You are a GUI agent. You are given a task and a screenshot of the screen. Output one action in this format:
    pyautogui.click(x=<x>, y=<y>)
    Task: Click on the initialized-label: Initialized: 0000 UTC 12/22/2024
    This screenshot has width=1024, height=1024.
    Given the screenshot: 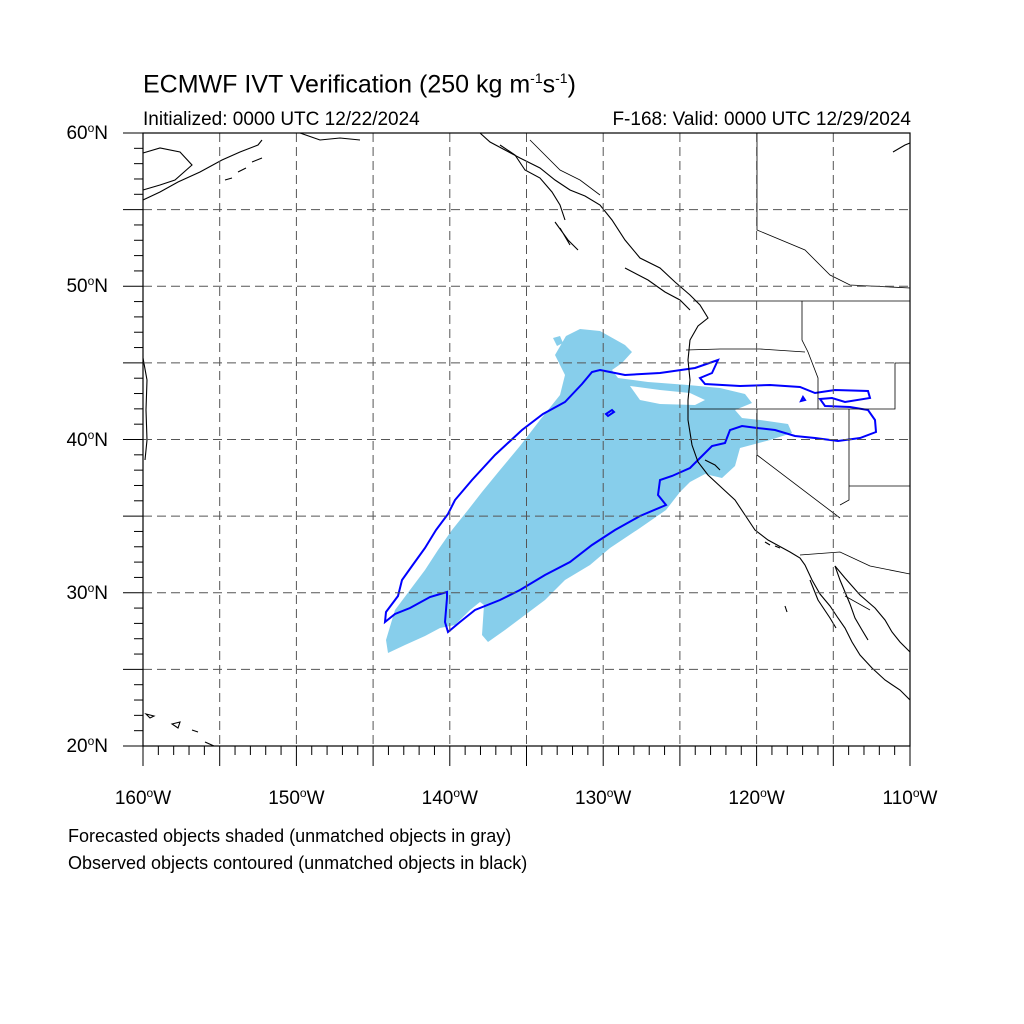 What is the action you would take?
    pyautogui.click(x=281, y=119)
    